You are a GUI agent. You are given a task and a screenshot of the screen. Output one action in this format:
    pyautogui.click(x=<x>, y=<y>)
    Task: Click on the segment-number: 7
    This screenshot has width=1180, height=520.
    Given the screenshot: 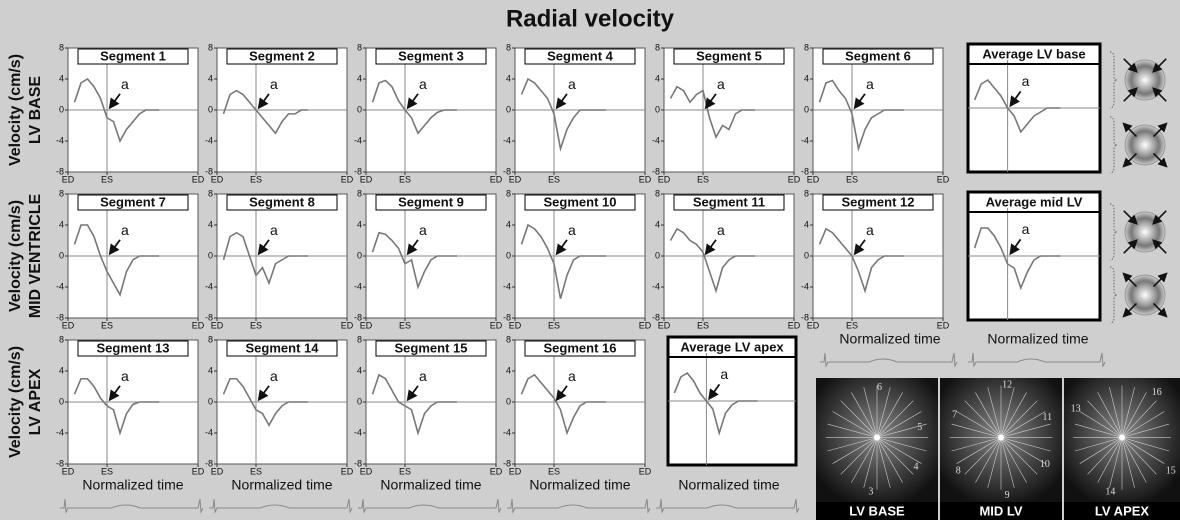 What is the action you would take?
    pyautogui.click(x=954, y=414)
    